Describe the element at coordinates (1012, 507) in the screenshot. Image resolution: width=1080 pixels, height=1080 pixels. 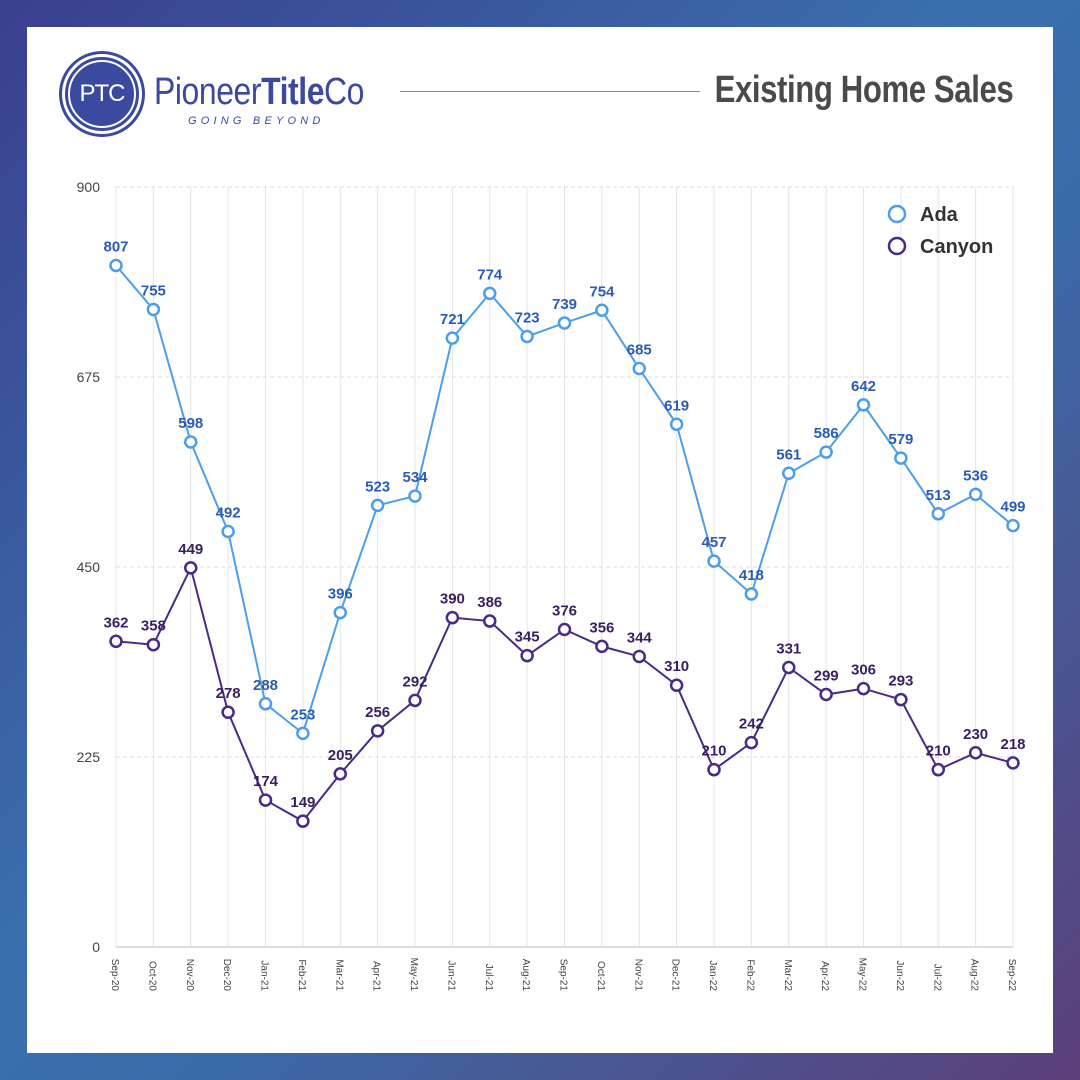
I see `ada-data-label: 499` at that location.